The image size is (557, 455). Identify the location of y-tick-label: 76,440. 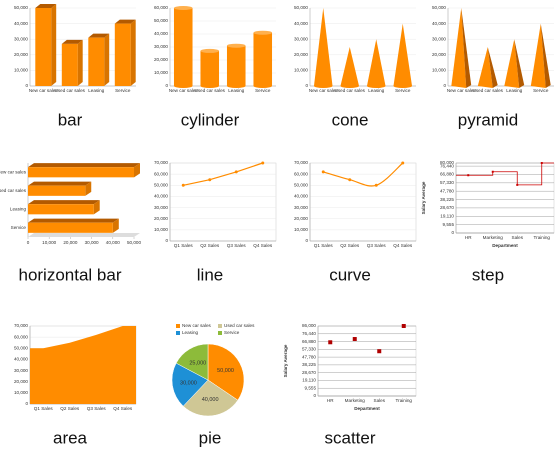
(447, 165).